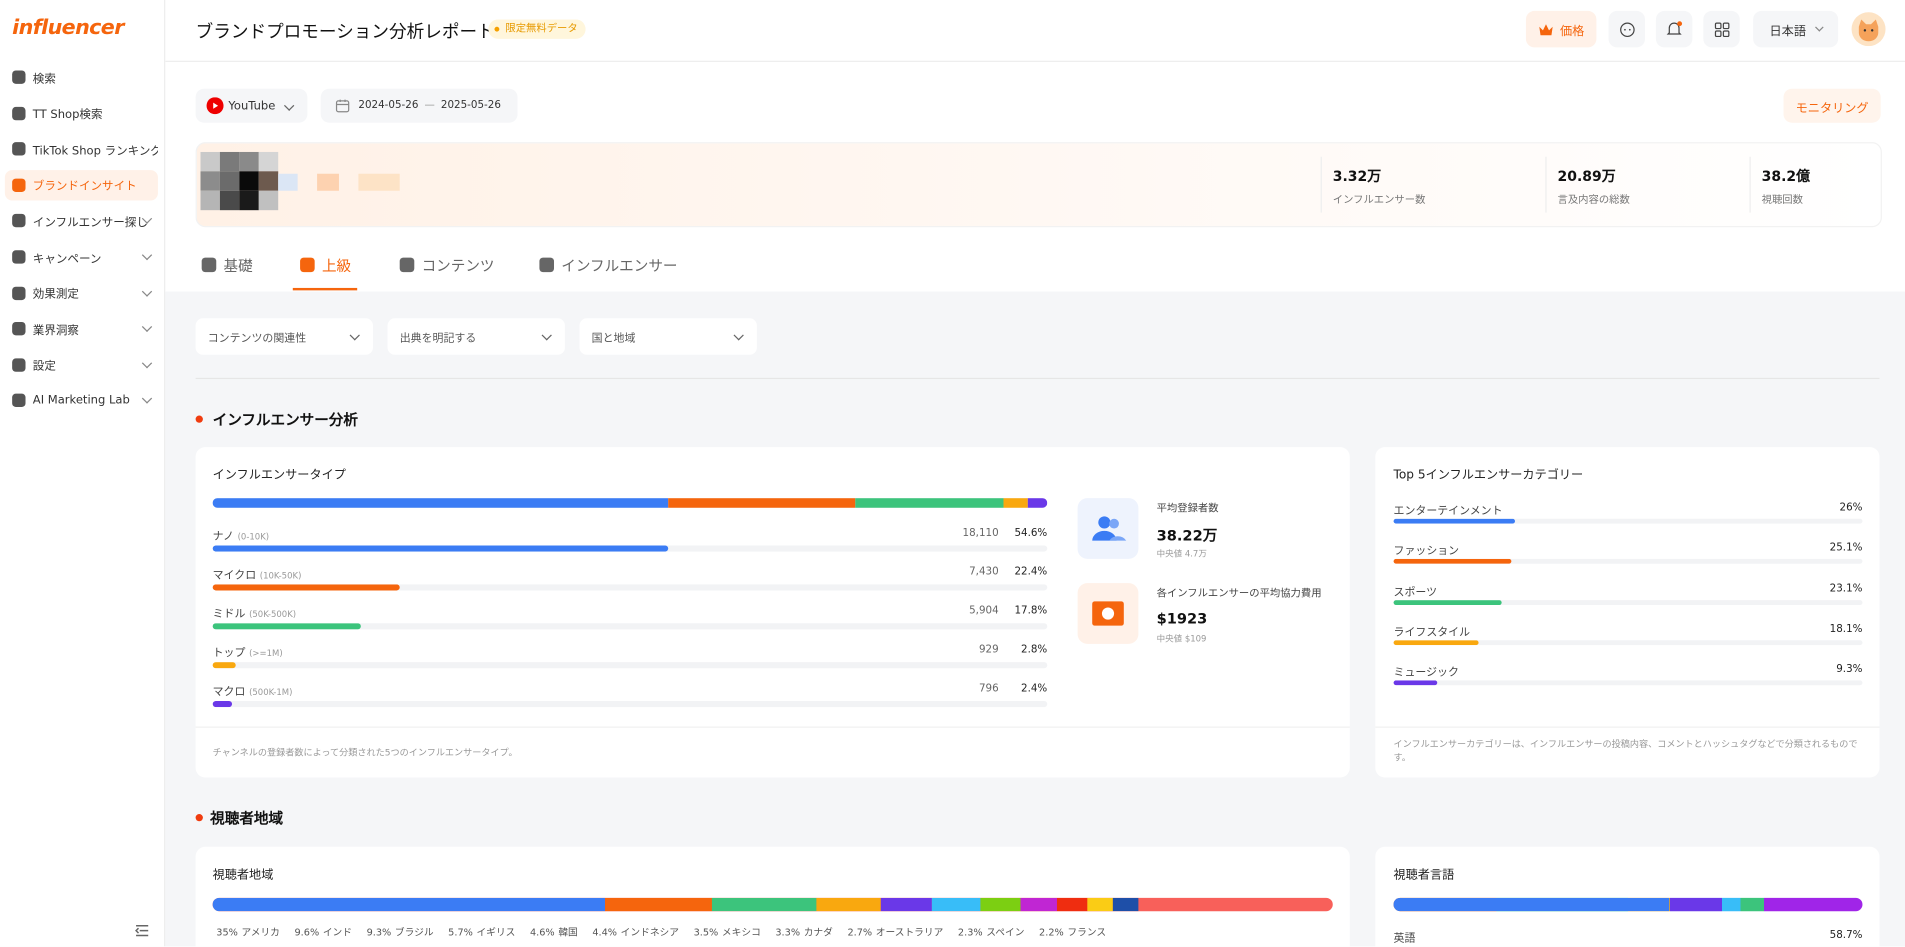 This screenshot has width=1905, height=947. I want to click on category-name: ライフスタイル, so click(1432, 632).